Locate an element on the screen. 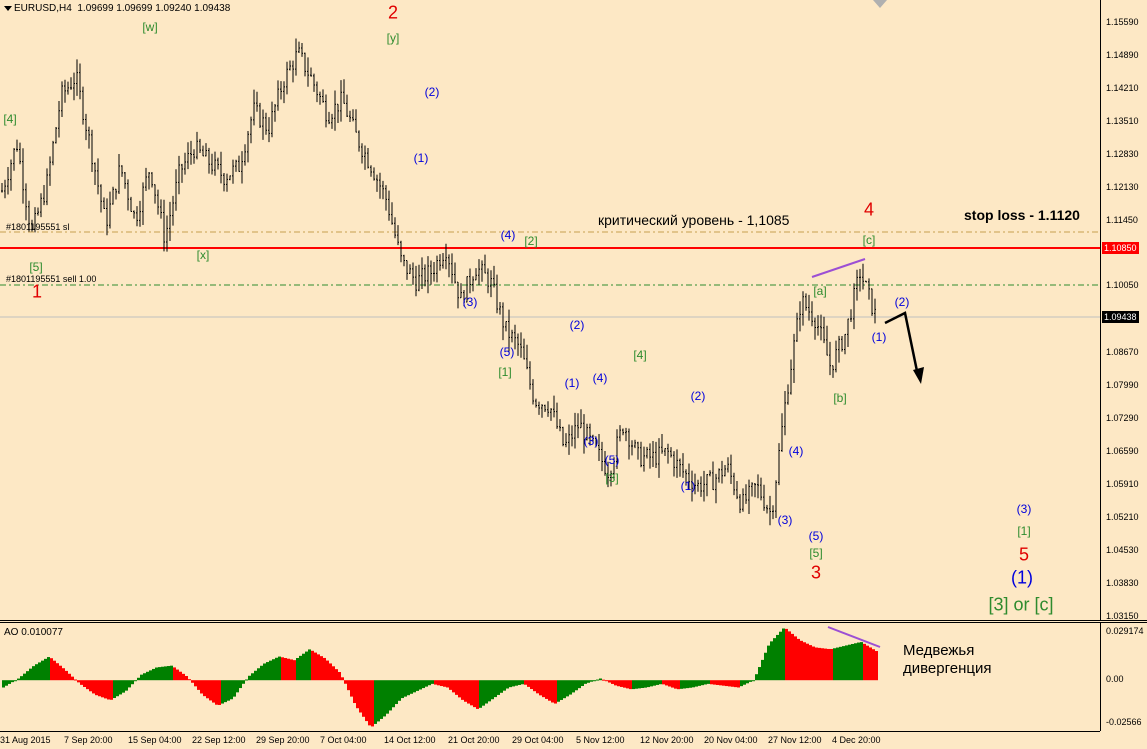 The image size is (1147, 749). time-tick: 31 Aug 2015 is located at coordinates (25, 740).